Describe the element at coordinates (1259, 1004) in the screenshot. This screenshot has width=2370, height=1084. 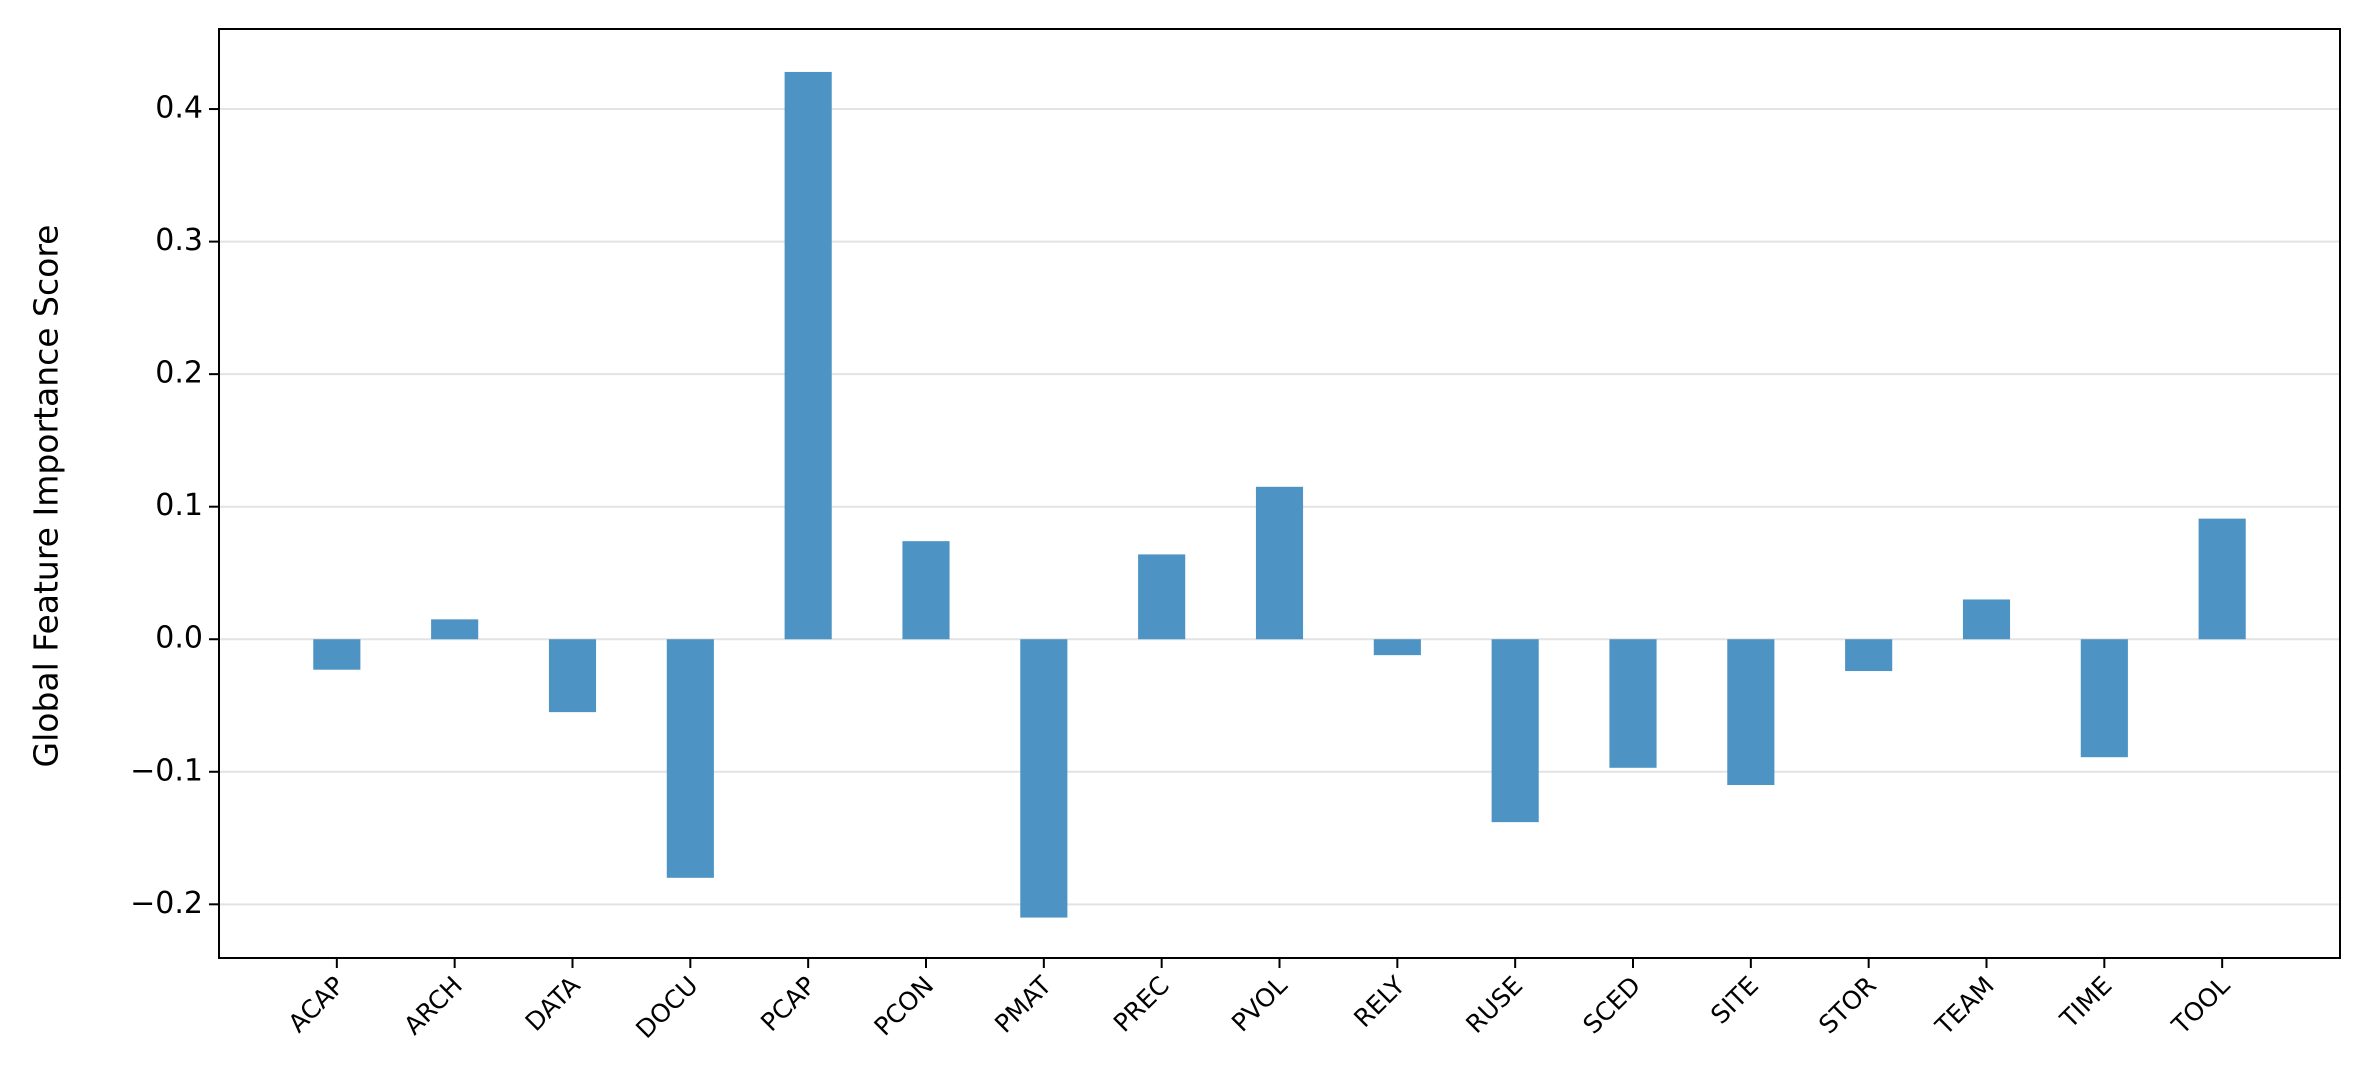
I see `x-tick-label: PVOL` at that location.